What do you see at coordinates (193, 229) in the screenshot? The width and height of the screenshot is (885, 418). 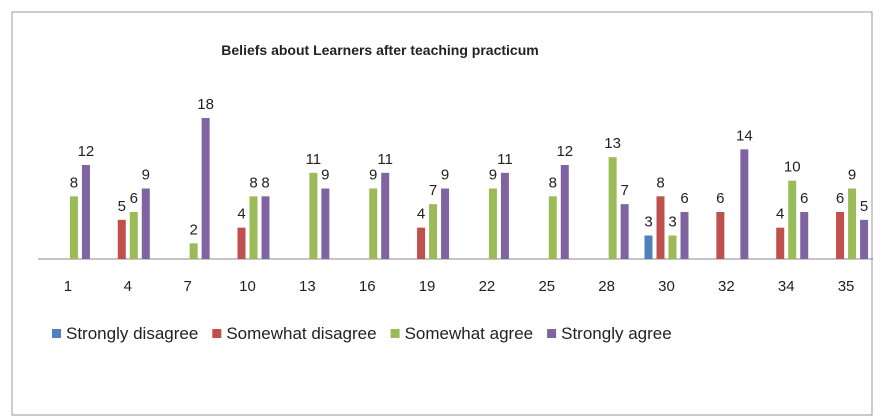 I see `data-label: 2` at bounding box center [193, 229].